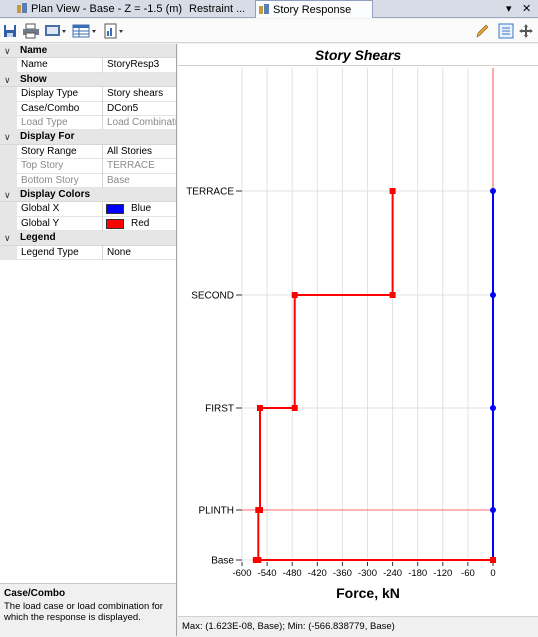 The image size is (538, 637). I want to click on tab-story-response-label: Story Response, so click(312, 10).